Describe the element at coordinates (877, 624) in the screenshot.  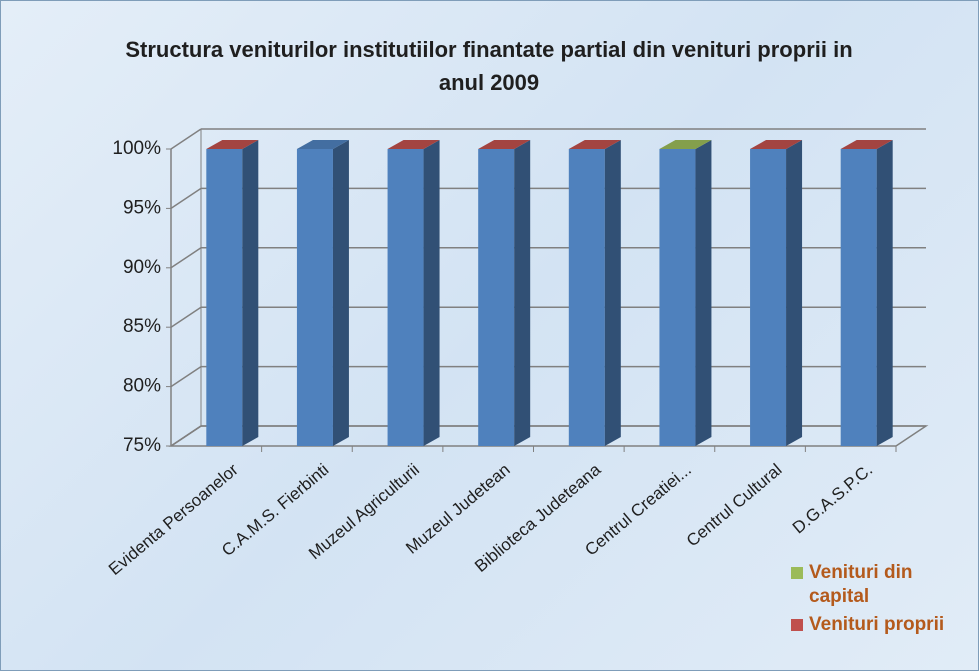
I see `legend-label: Venituri proprii` at that location.